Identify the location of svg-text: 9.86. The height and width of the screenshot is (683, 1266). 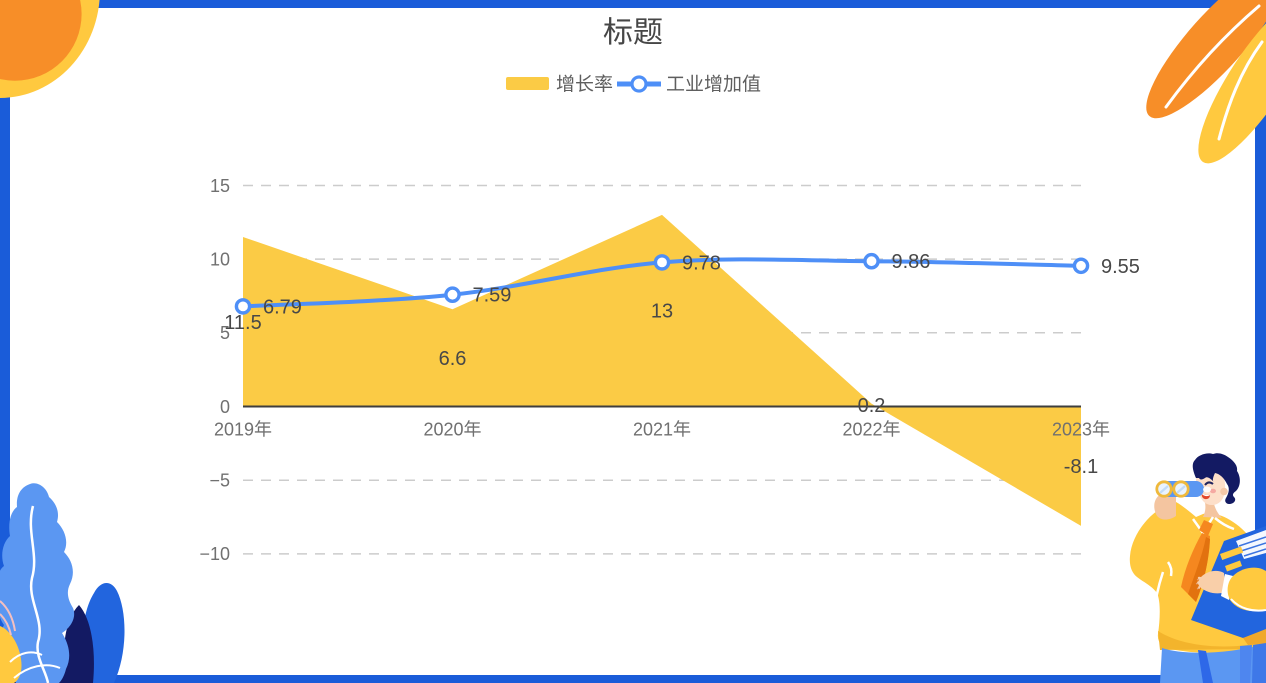
(911, 262).